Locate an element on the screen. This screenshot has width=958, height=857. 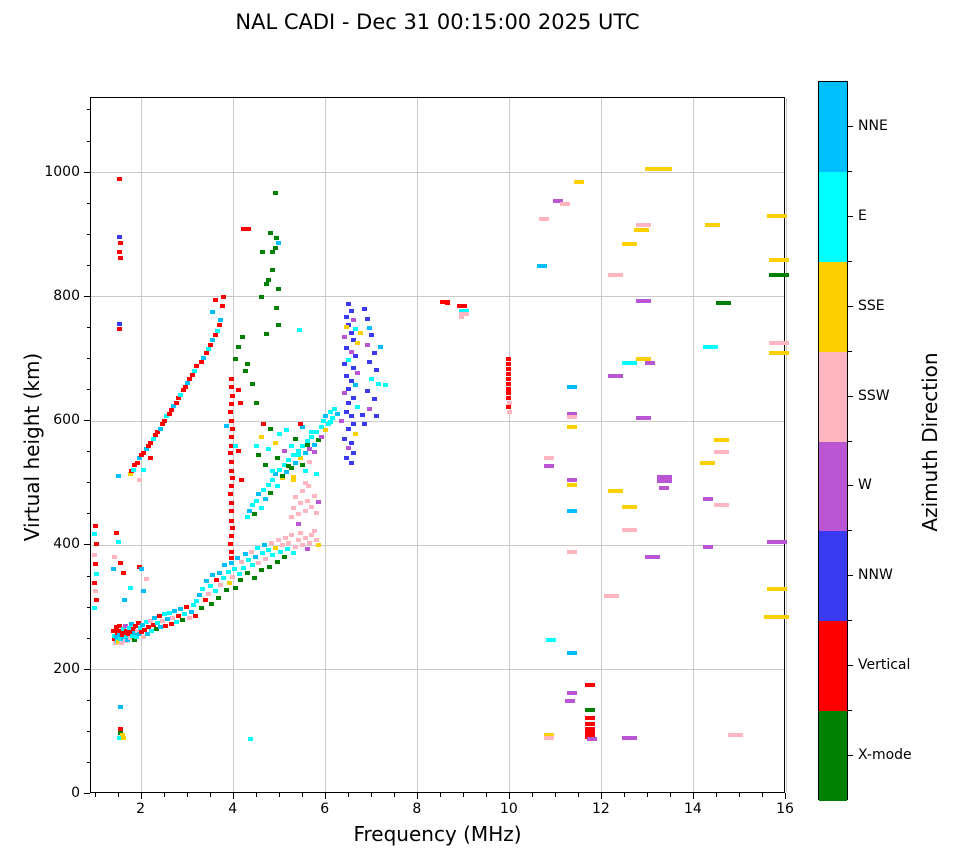
y-tick-label: 400 is located at coordinates (66, 544).